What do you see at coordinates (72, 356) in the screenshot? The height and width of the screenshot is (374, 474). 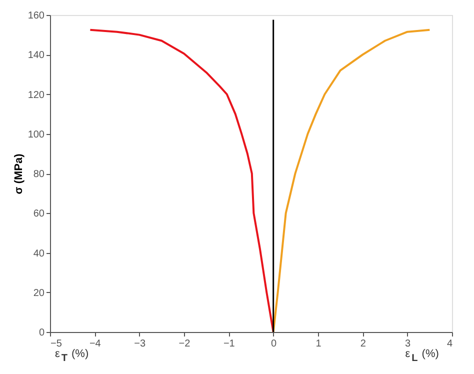 I see `text: εT (%)` at bounding box center [72, 356].